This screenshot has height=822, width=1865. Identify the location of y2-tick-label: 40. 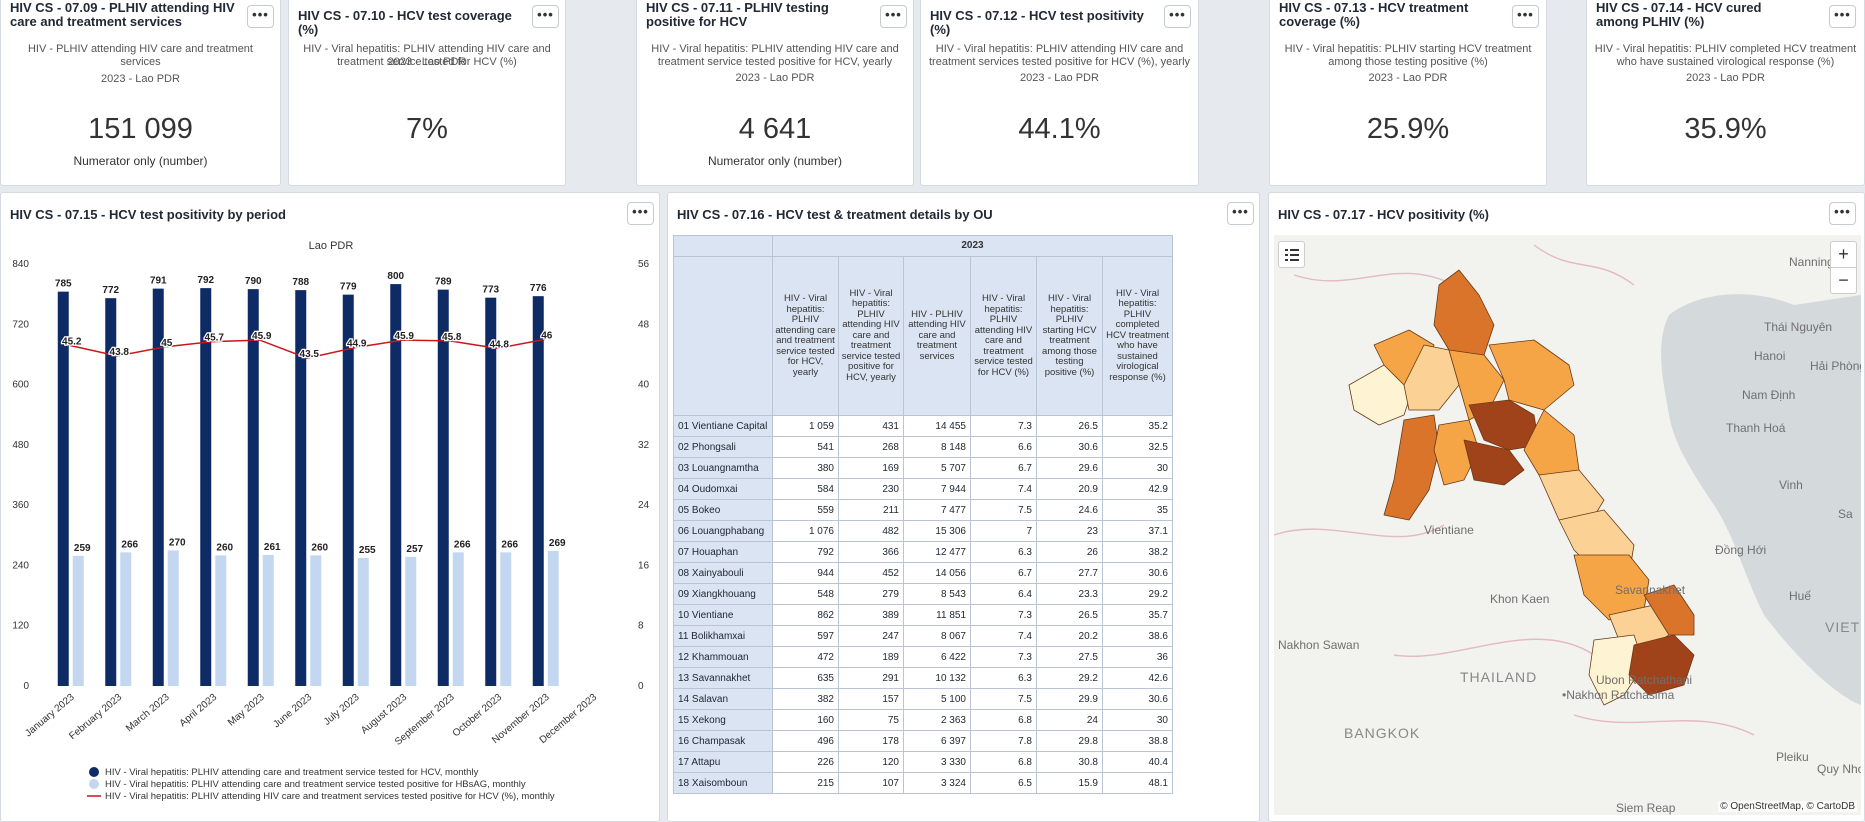
(644, 385).